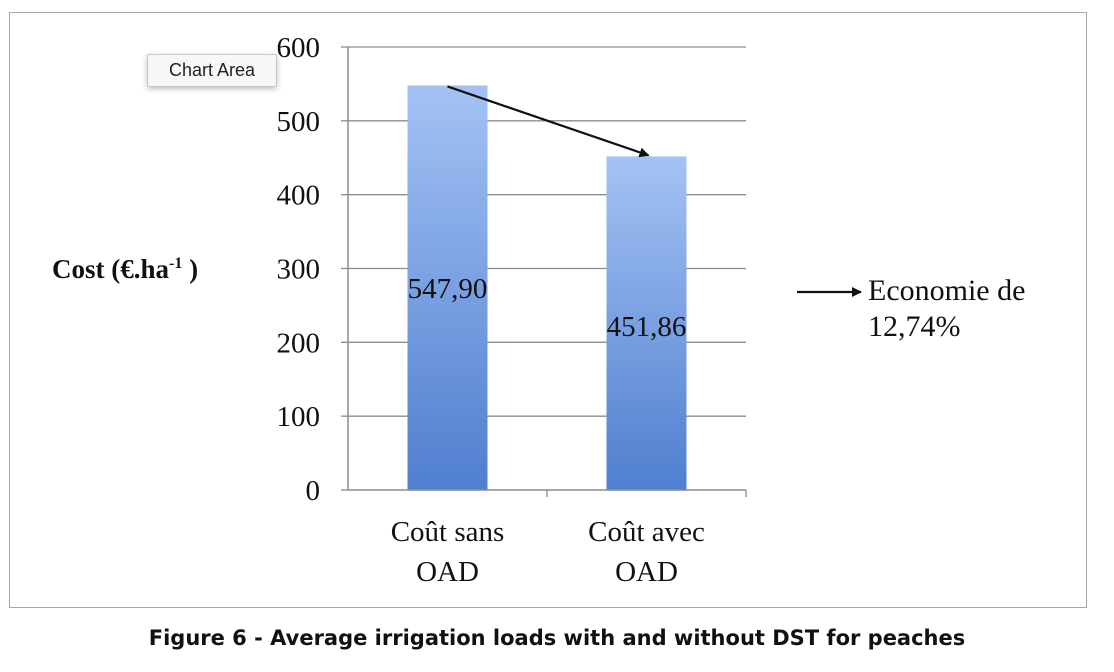  I want to click on y-tick-label: 300, so click(299, 270).